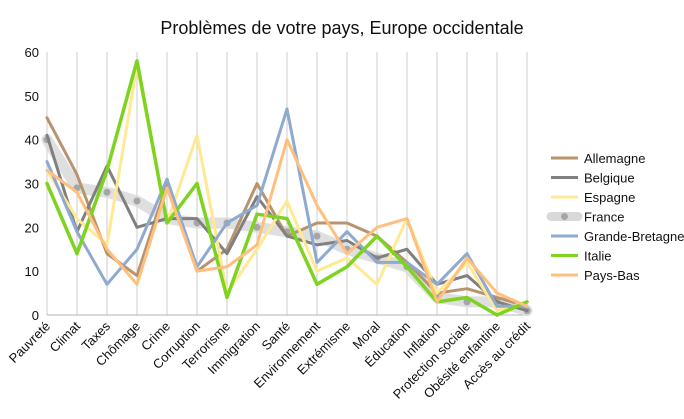 The width and height of the screenshot is (684, 419). What do you see at coordinates (35, 315) in the screenshot?
I see `y-tick-label: 0` at bounding box center [35, 315].